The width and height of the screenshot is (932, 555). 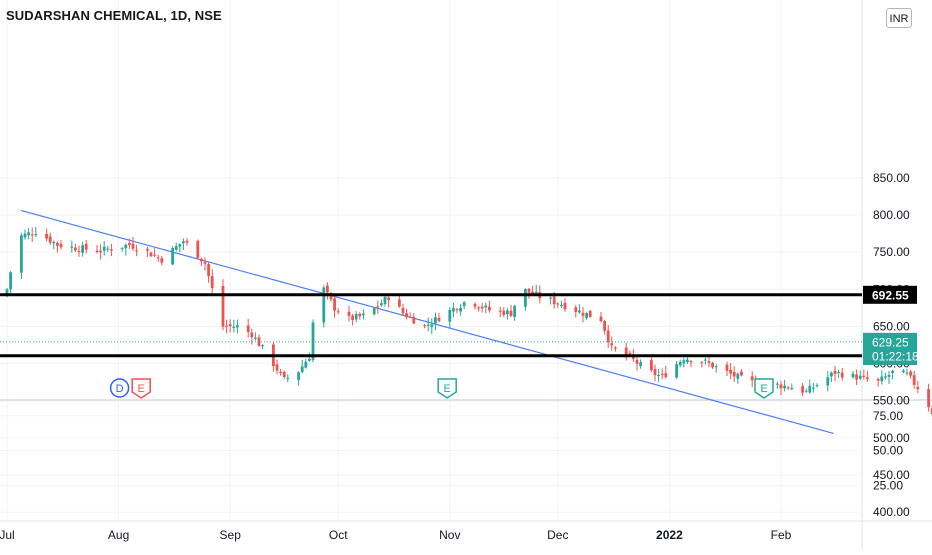 I want to click on earnings-event-icon: E, so click(x=141, y=388).